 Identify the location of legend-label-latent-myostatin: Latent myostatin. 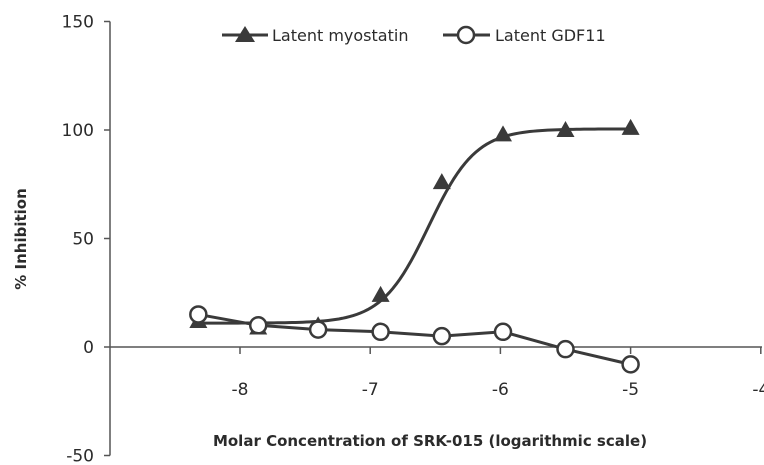
(340, 35).